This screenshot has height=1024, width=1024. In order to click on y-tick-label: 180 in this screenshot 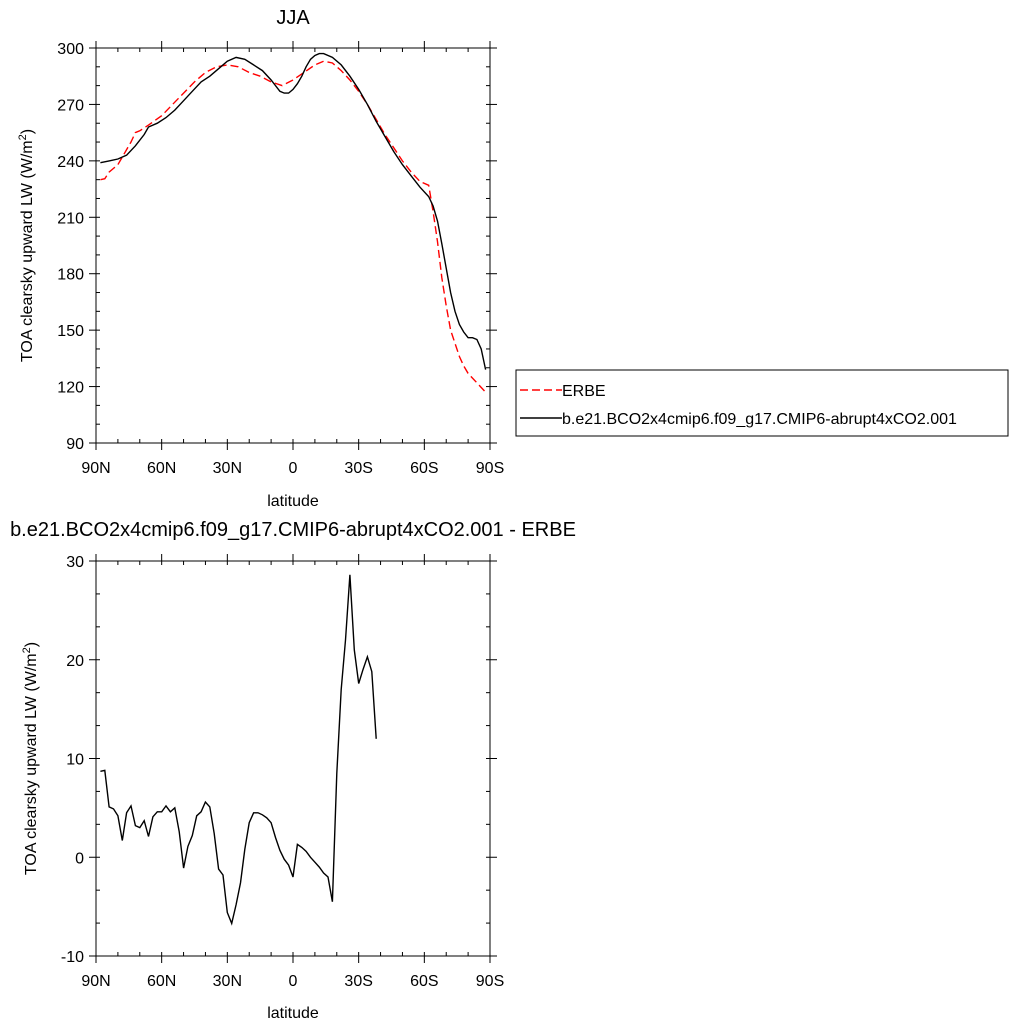, I will do `click(70, 275)`.